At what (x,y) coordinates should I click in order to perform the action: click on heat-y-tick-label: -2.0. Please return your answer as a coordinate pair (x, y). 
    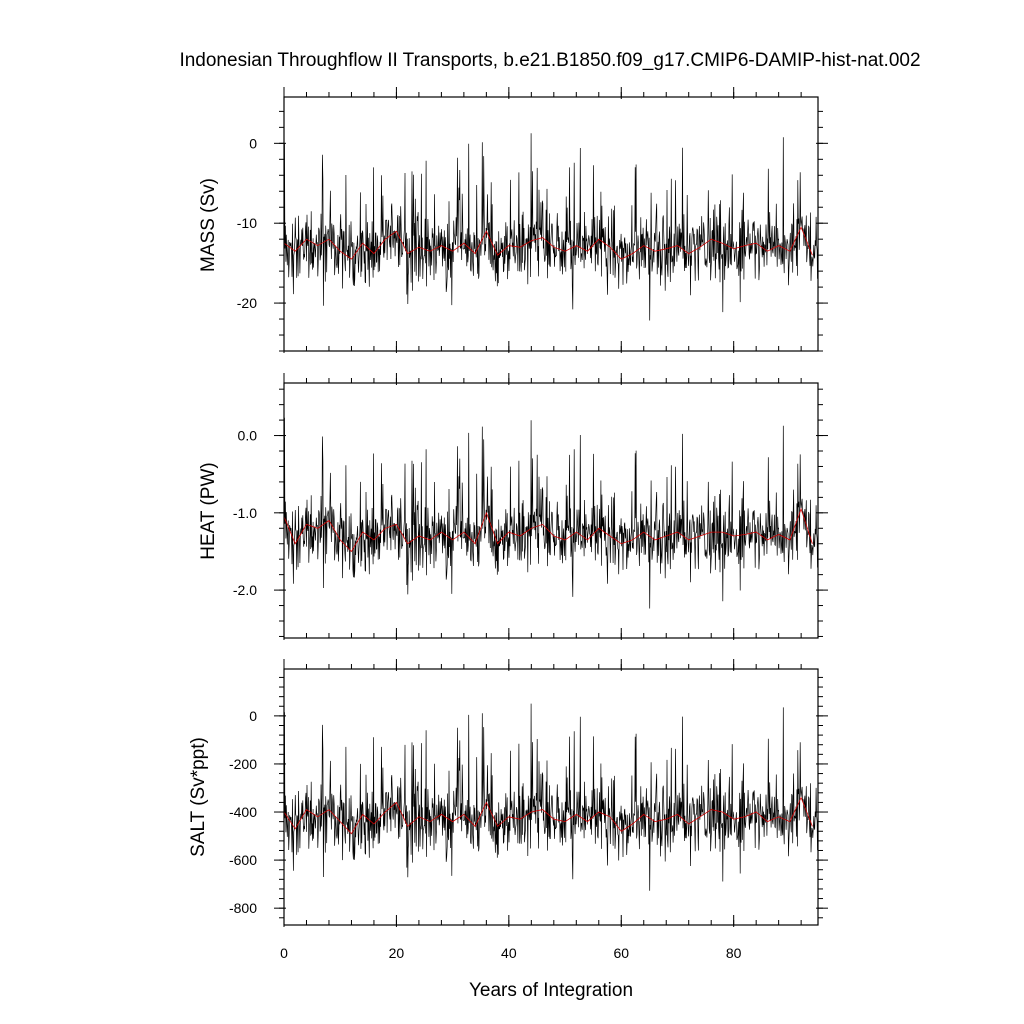
    Looking at the image, I should click on (245, 590).